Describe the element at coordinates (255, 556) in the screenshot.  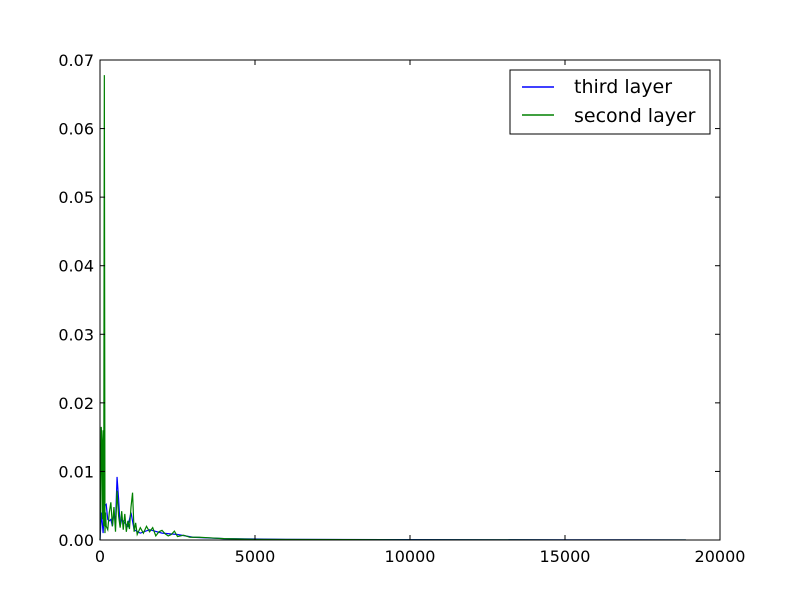
I see `x-tick-label: 5000` at that location.